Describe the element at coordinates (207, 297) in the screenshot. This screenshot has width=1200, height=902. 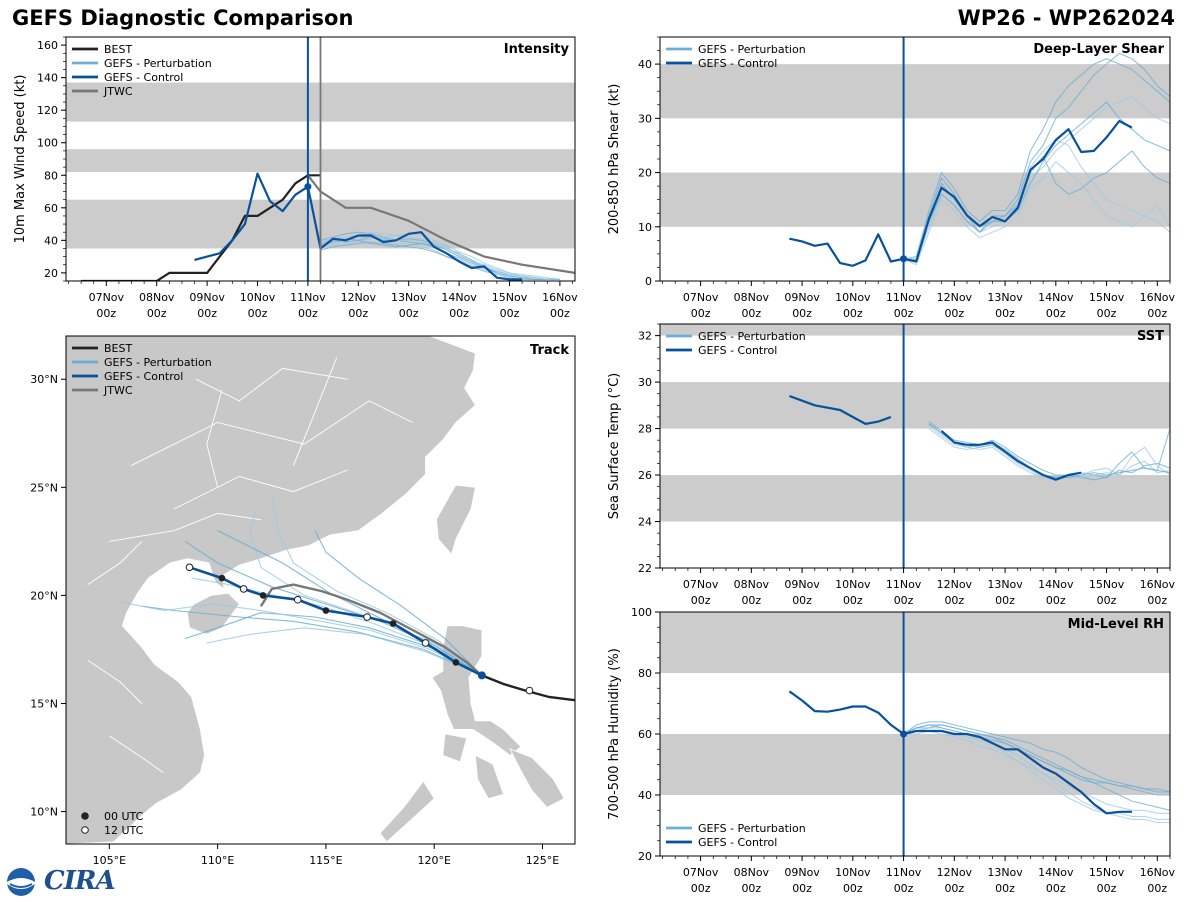
I see `intensity-xtick-label: 09Nov` at that location.